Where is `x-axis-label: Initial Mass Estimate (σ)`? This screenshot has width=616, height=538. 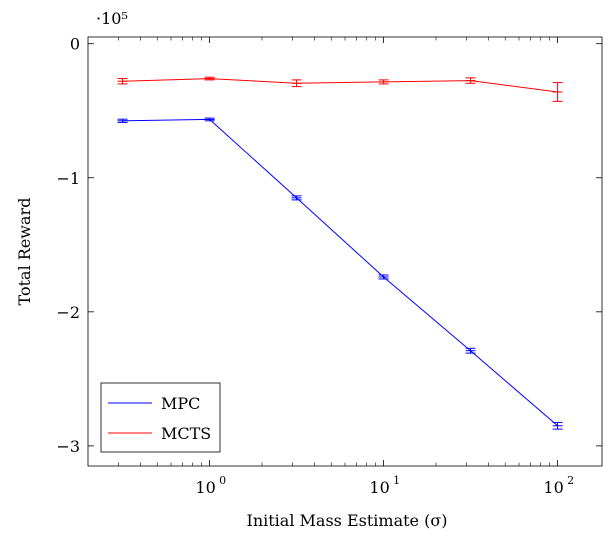
x-axis-label: Initial Mass Estimate (σ) is located at coordinates (347, 520).